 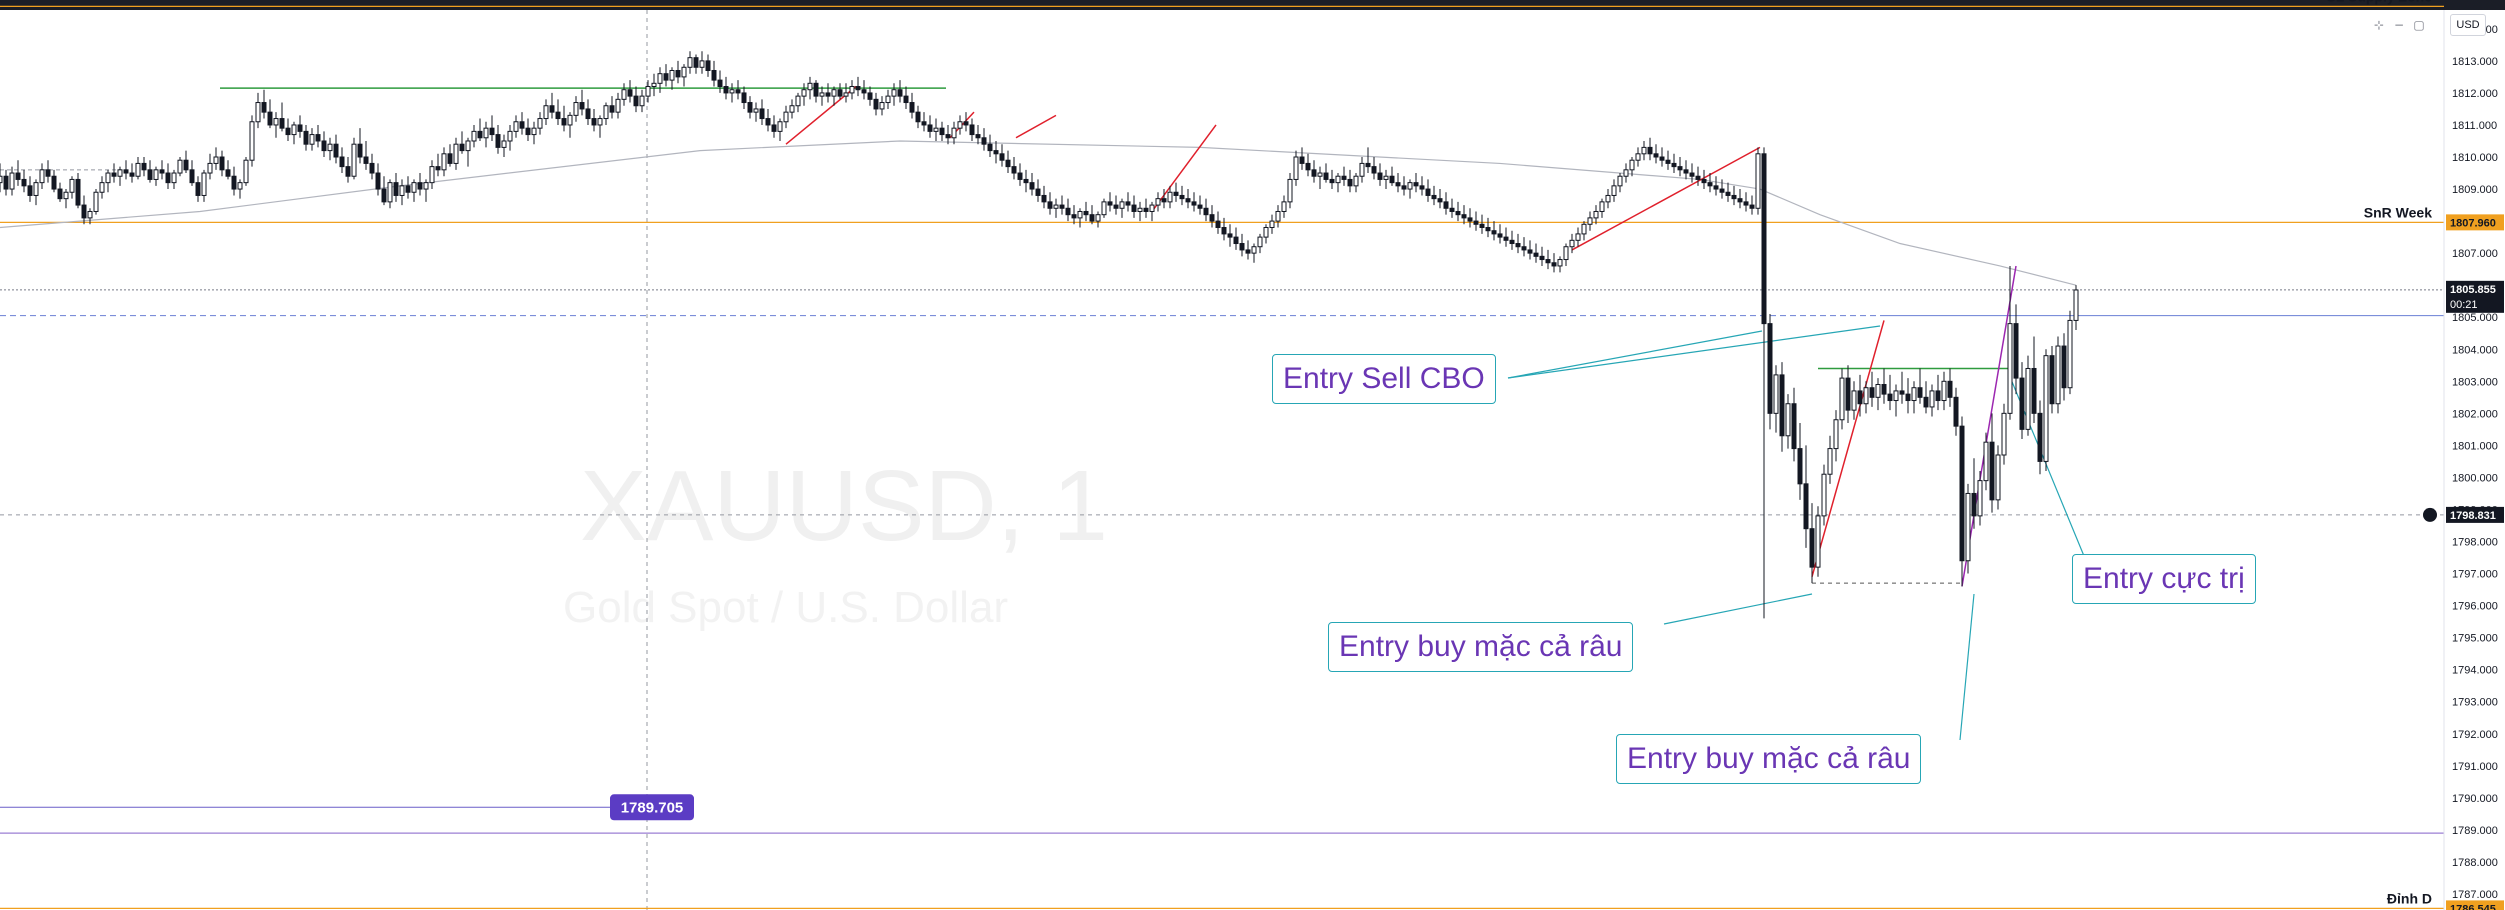 What do you see at coordinates (1252, 5) in the screenshot?
I see `top-toolbar` at bounding box center [1252, 5].